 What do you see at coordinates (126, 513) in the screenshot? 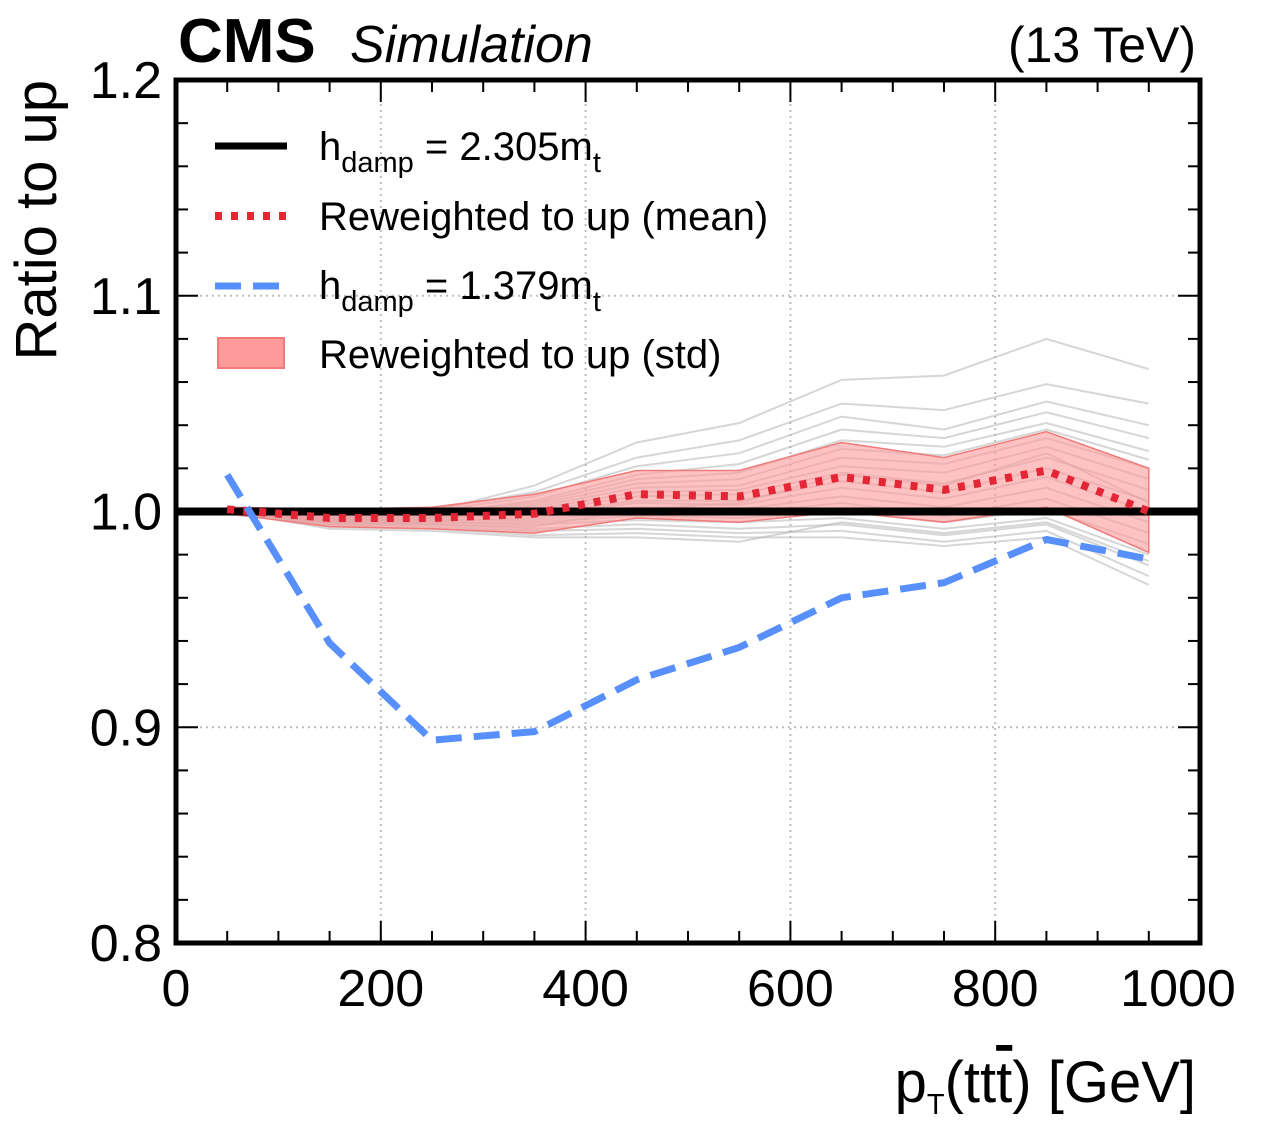
I see `y-tick-label: 1.0` at bounding box center [126, 513].